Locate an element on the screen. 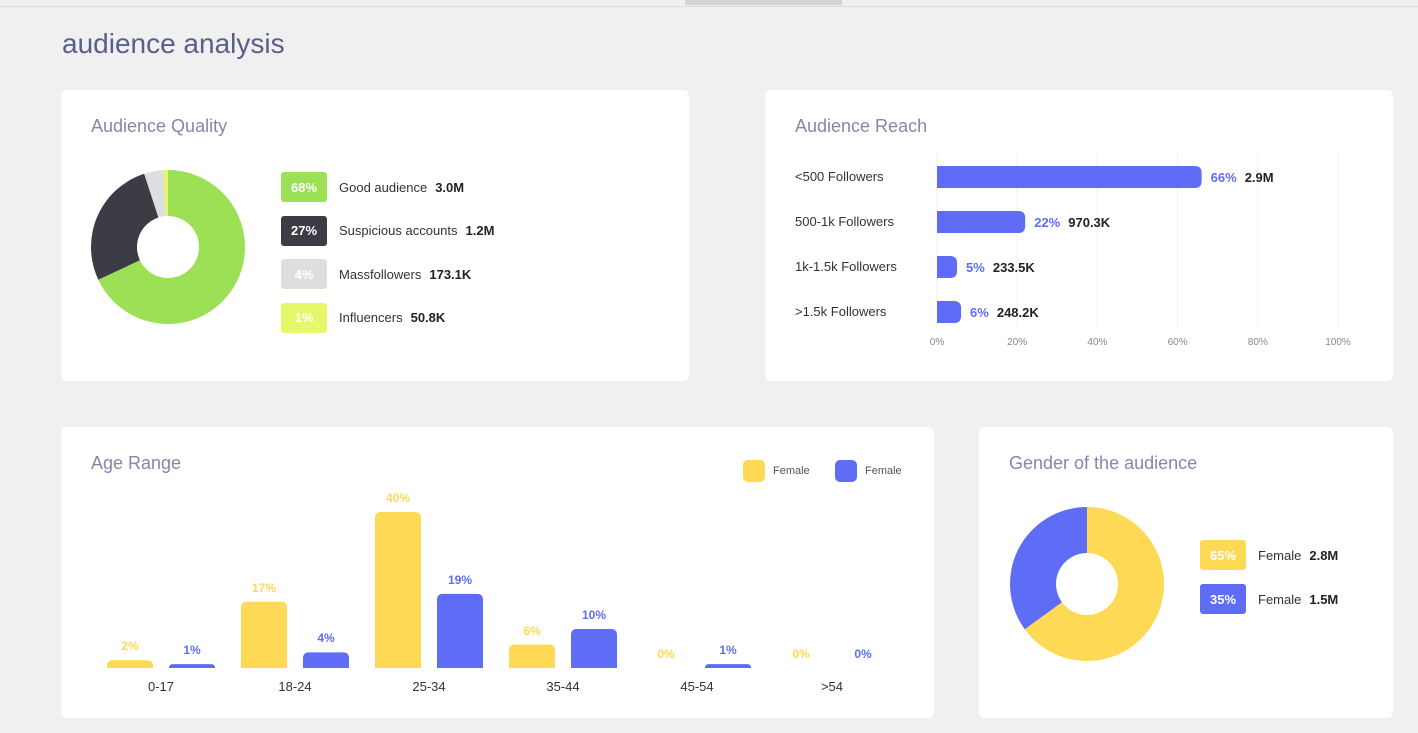 This screenshot has width=1418, height=733. reach-data-label-lt500: 66% 2.9M is located at coordinates (1242, 178).